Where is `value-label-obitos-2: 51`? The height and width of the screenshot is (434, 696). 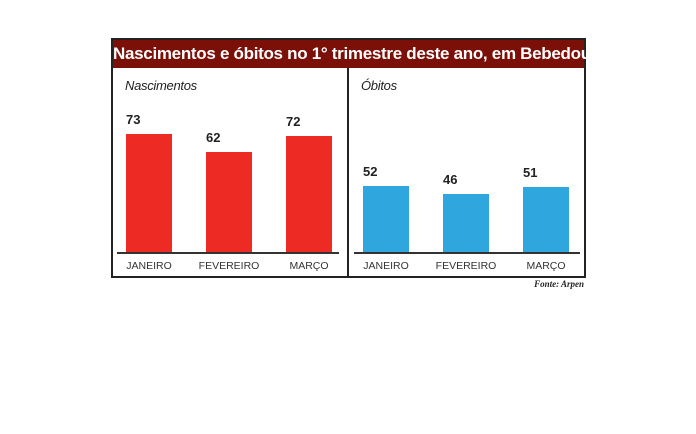
value-label-obitos-2: 51 is located at coordinates (530, 173).